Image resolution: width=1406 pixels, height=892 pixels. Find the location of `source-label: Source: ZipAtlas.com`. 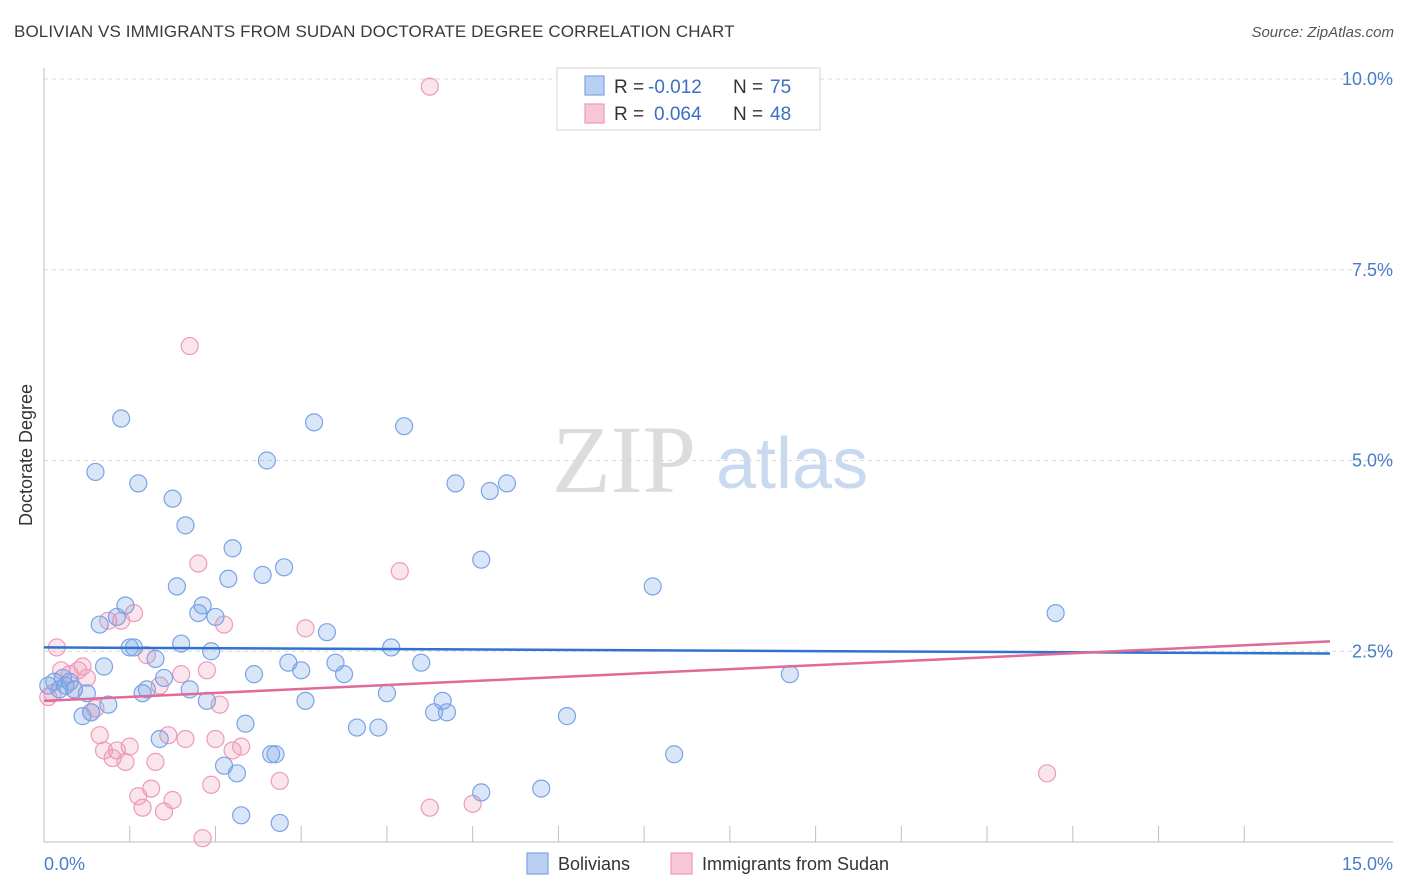

source-label: Source: ZipAtlas.com is located at coordinates (1322, 32).